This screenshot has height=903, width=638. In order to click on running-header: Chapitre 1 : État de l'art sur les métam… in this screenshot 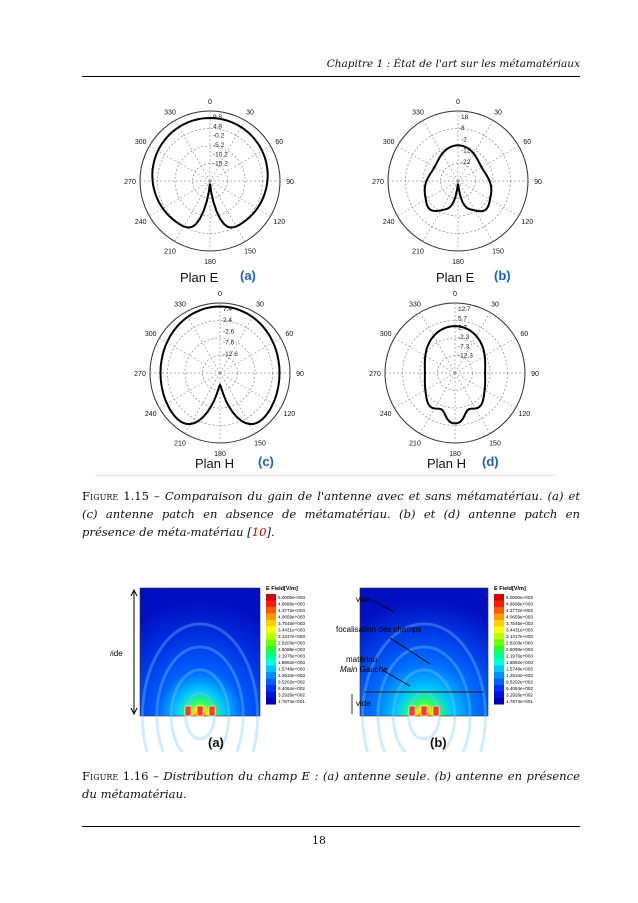, I will do `click(453, 64)`.